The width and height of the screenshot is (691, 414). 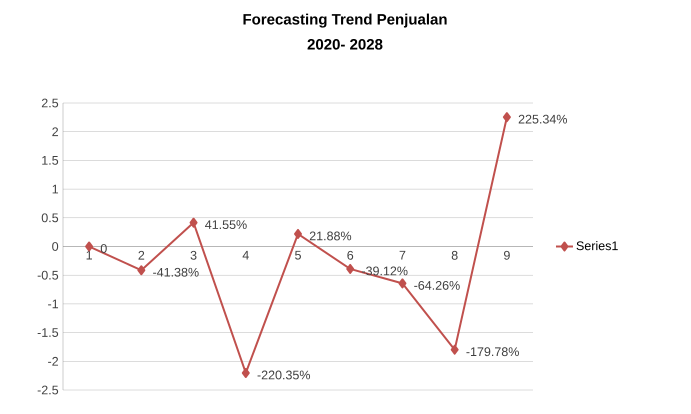 I want to click on y-tick-label: 1, so click(x=55, y=189).